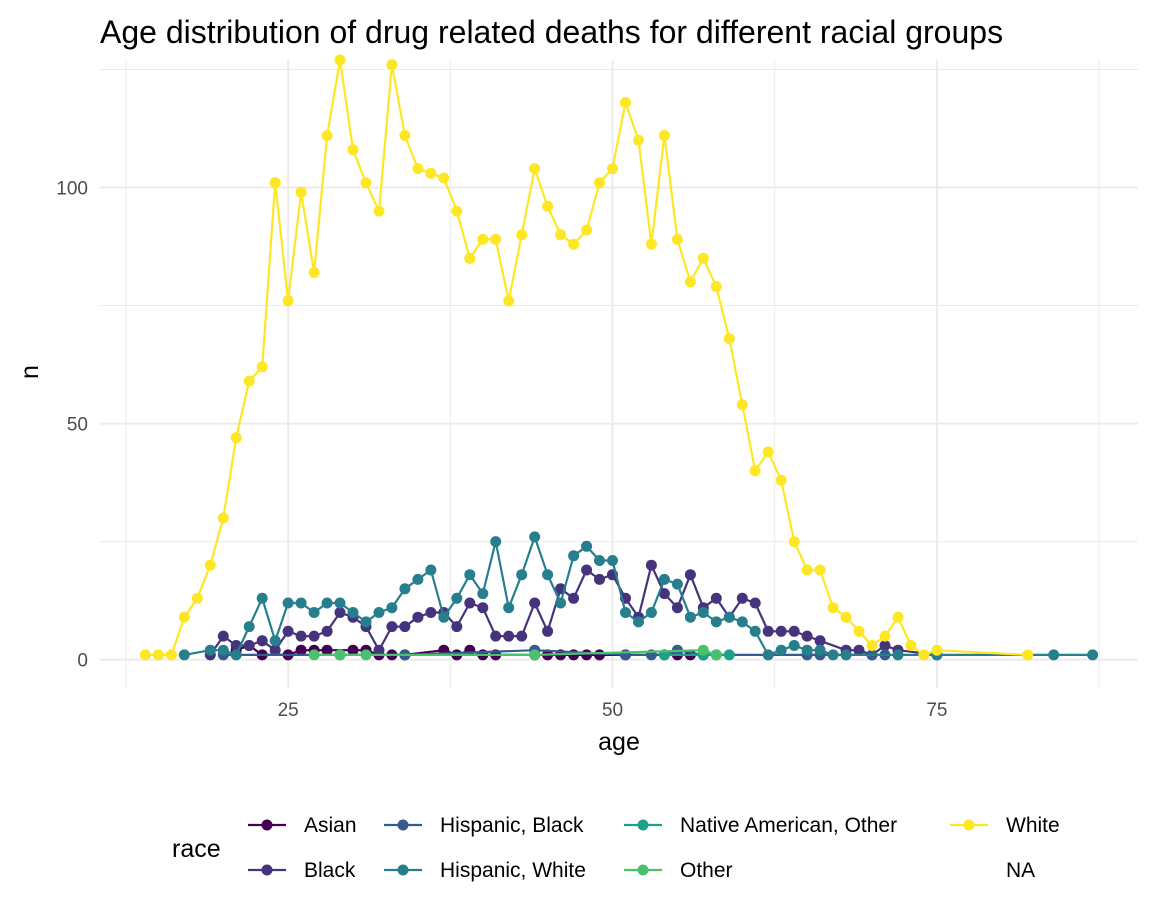 The image size is (1152, 921). I want to click on legend-label: Hispanic, White, so click(513, 870).